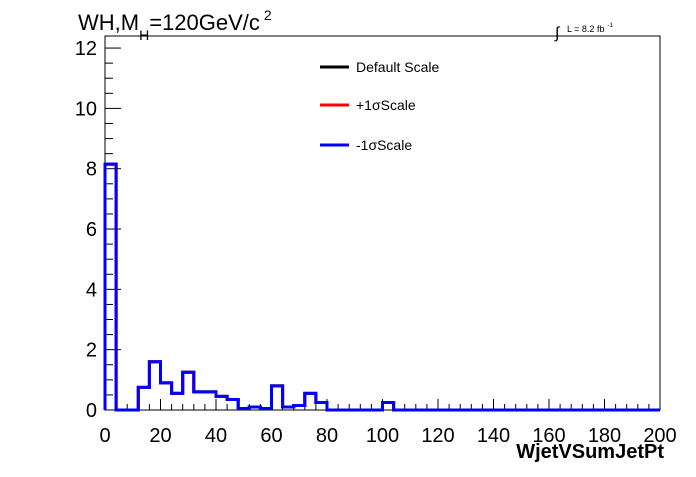 This screenshot has width=696, height=477. What do you see at coordinates (327, 436) in the screenshot?
I see `x-tick-label: 80` at bounding box center [327, 436].